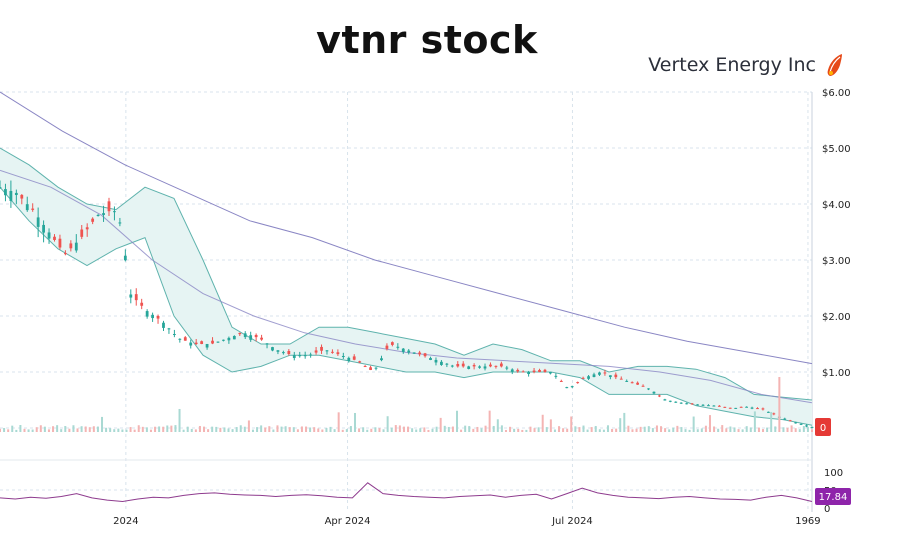 The width and height of the screenshot is (900, 550). Describe the element at coordinates (406, 404) in the screenshot. I see `volume-bars` at that location.